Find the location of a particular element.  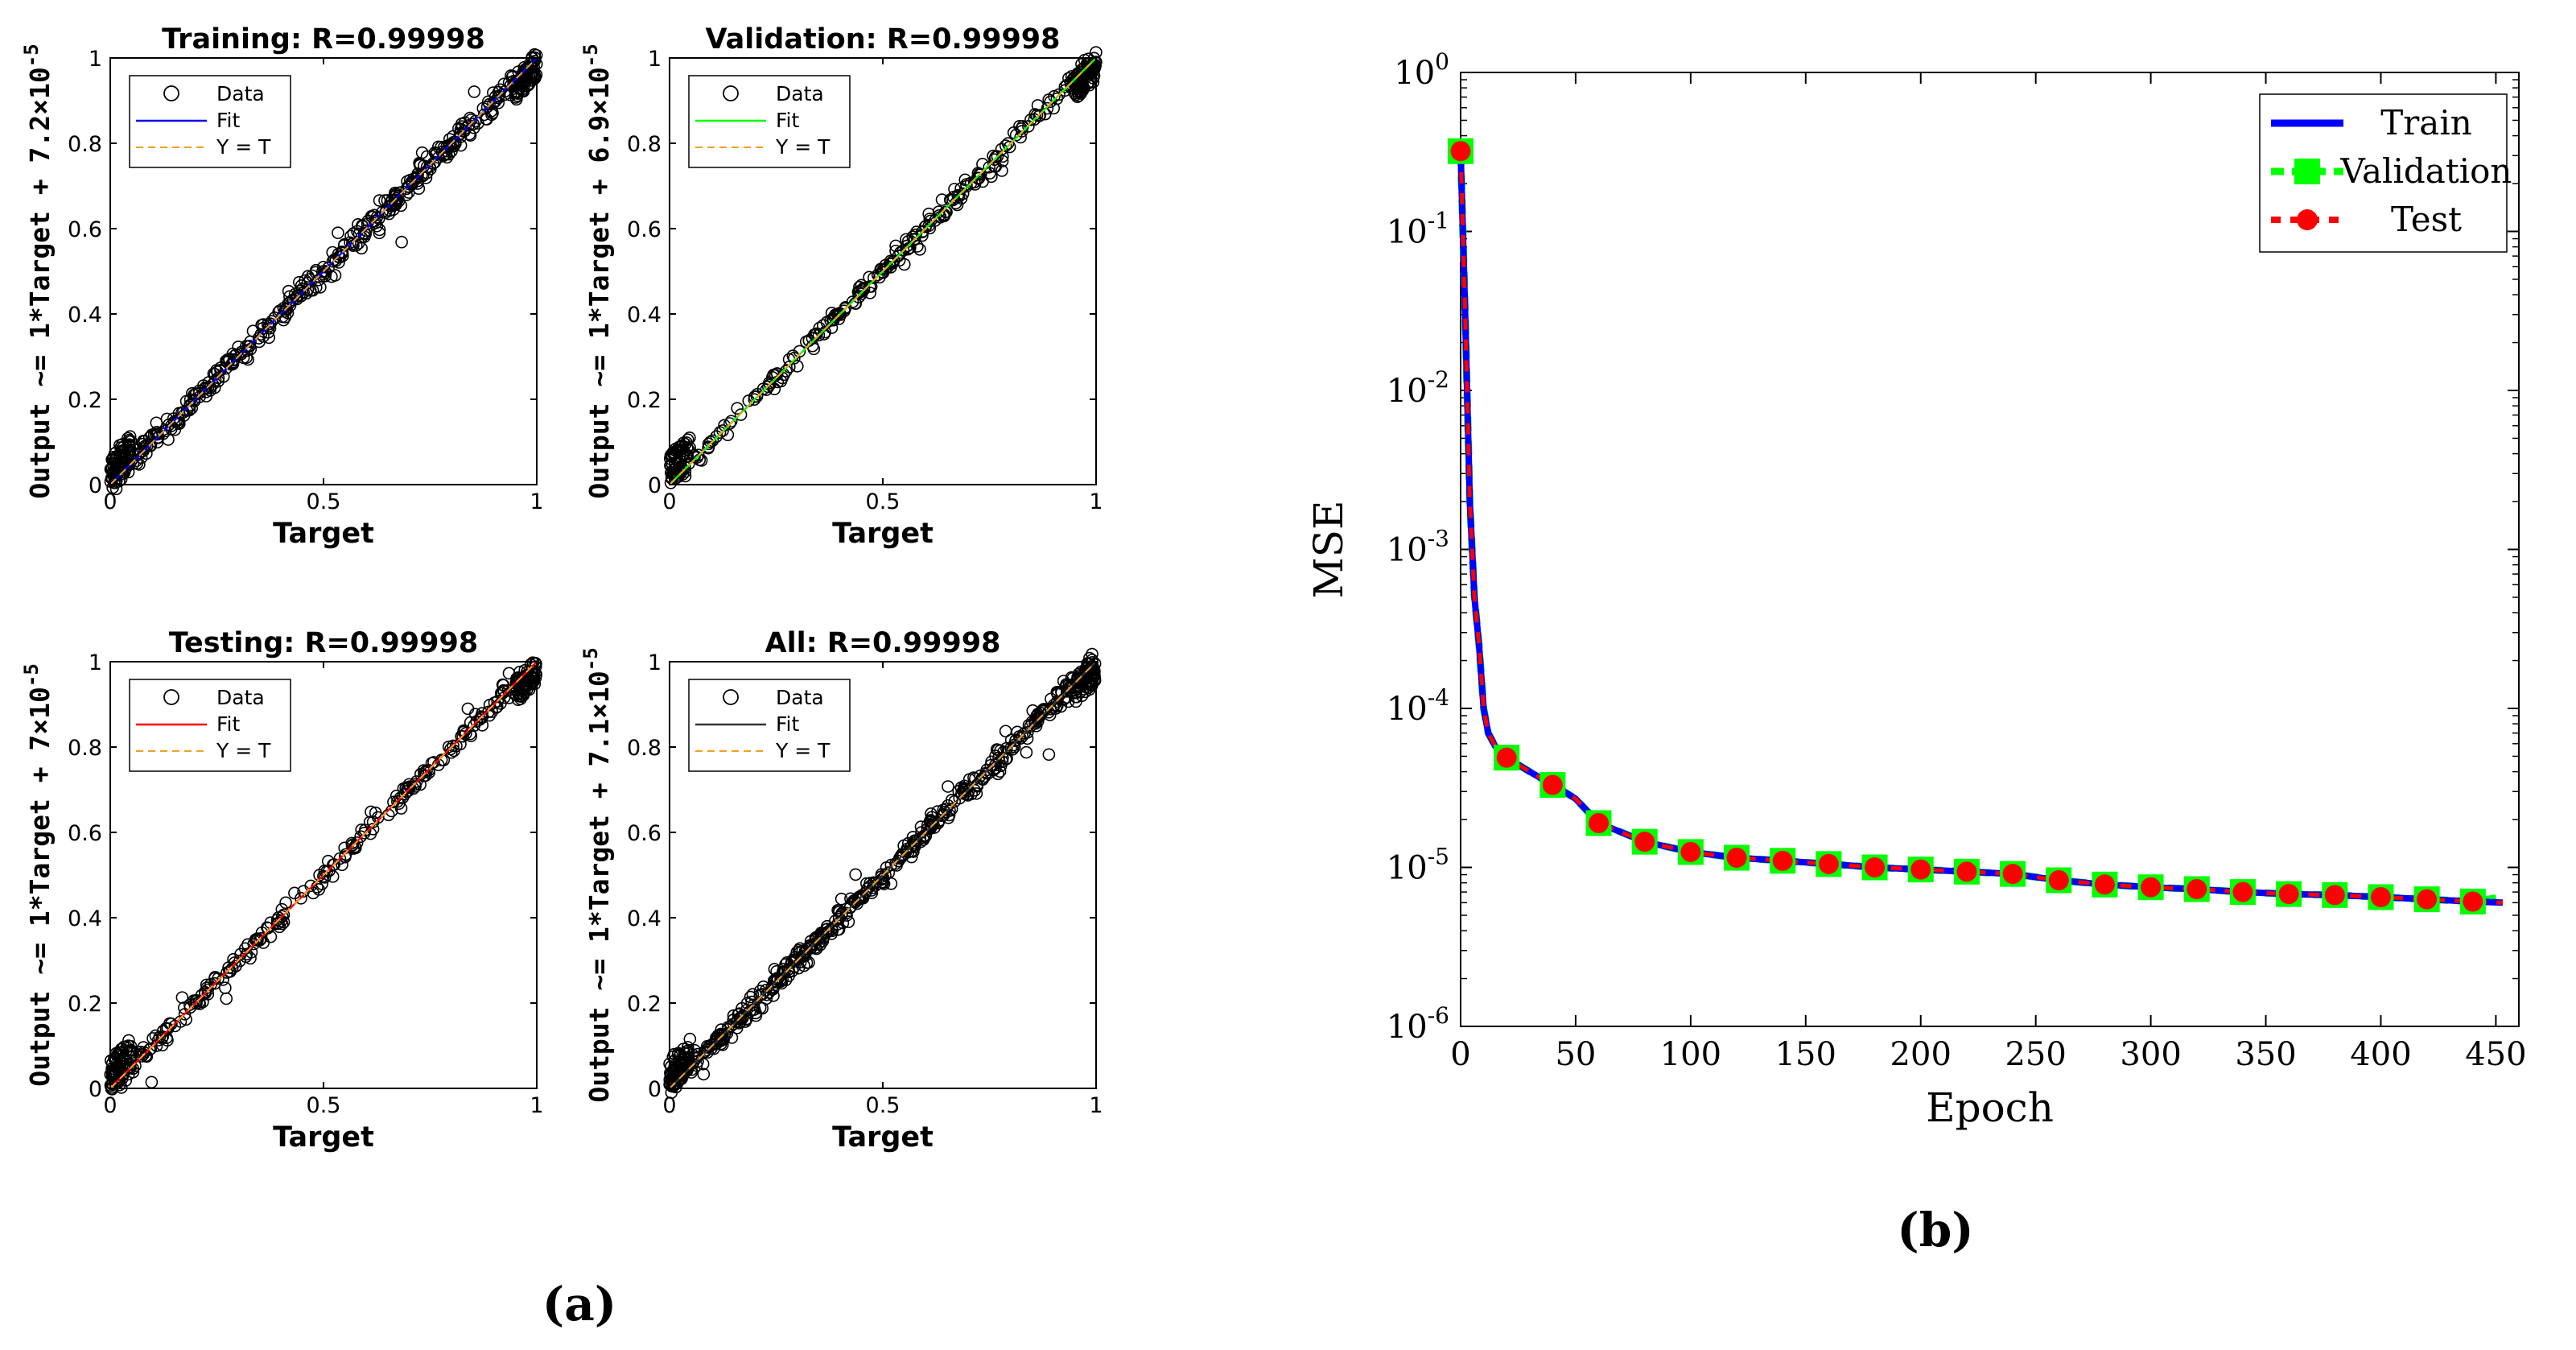

legend-box is located at coordinates (210, 725).